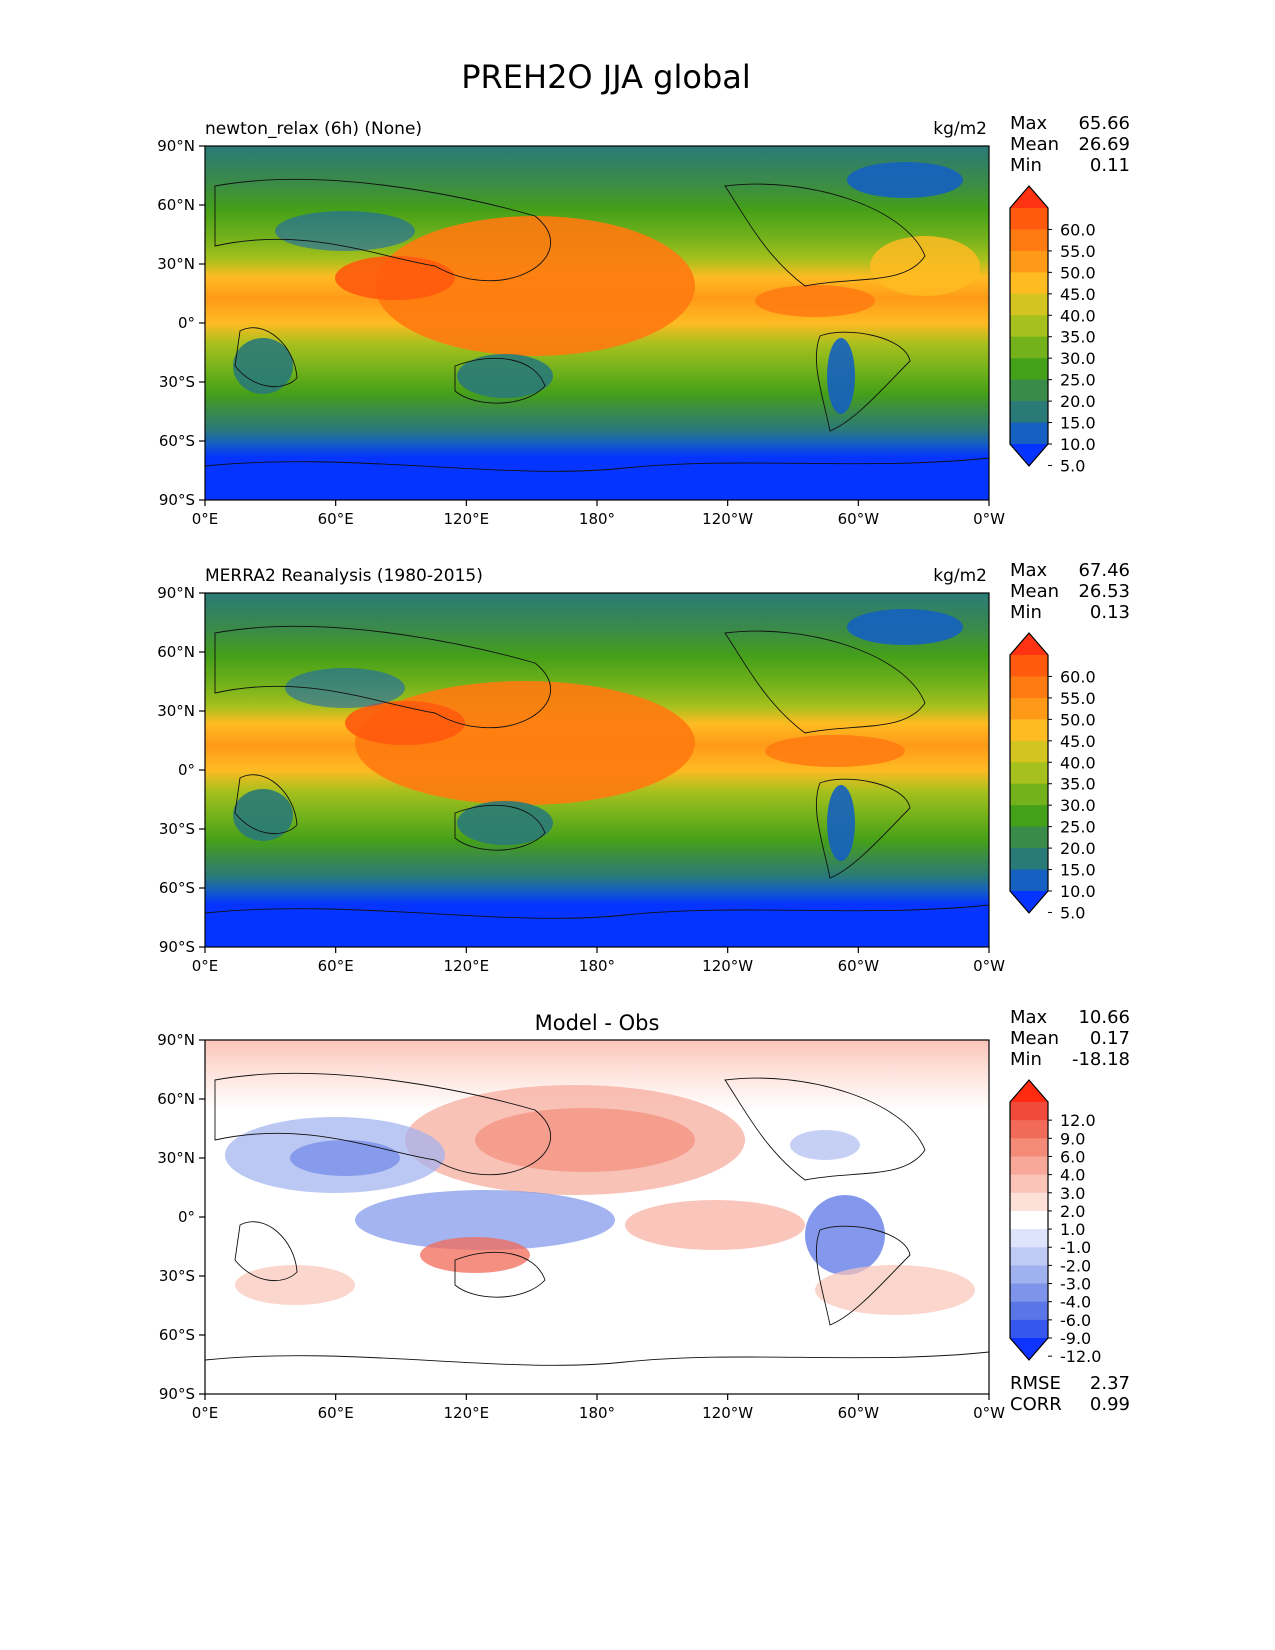  I want to click on stat-label: RMSE, so click(1035, 1383).